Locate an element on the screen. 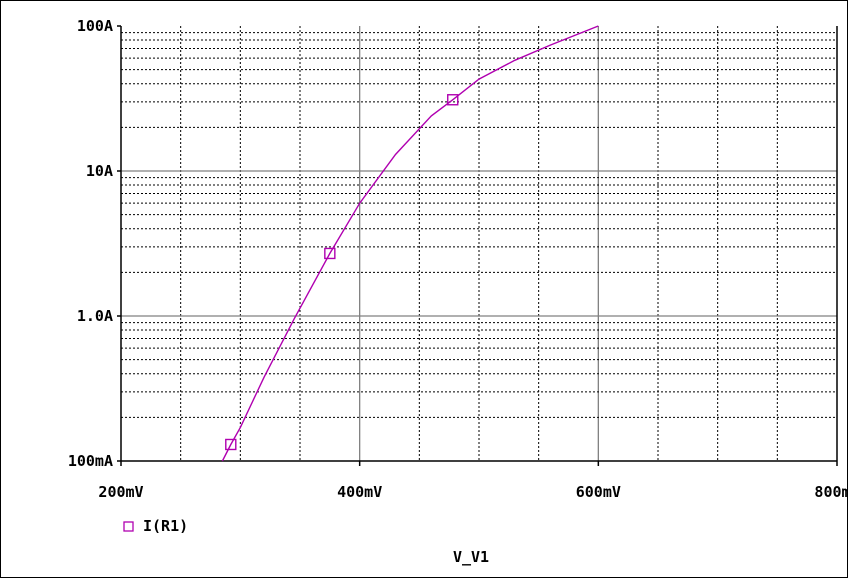 The image size is (848, 579). x-tick-label: 600mV is located at coordinates (598, 492).